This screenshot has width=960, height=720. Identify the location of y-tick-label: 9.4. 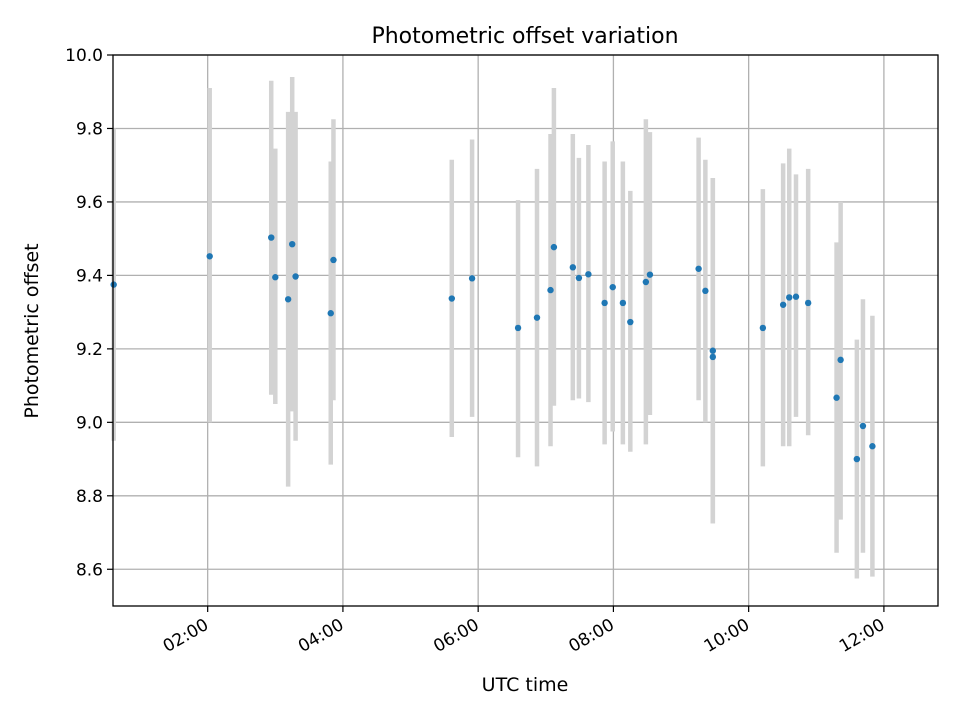
(89, 276).